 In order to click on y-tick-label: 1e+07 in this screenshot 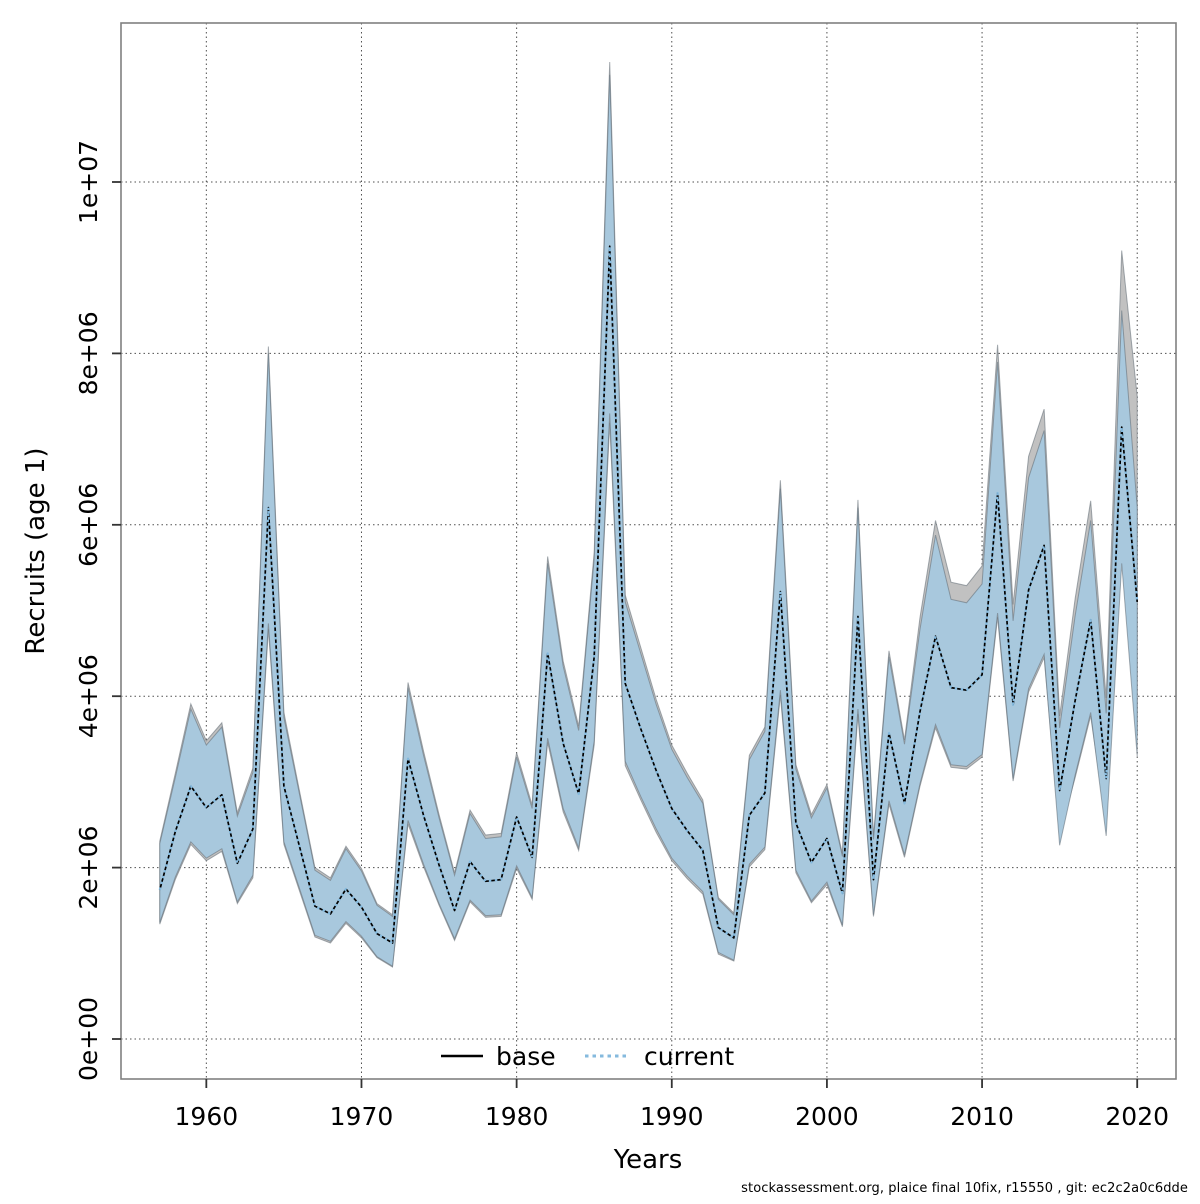, I will do `click(88, 182)`.